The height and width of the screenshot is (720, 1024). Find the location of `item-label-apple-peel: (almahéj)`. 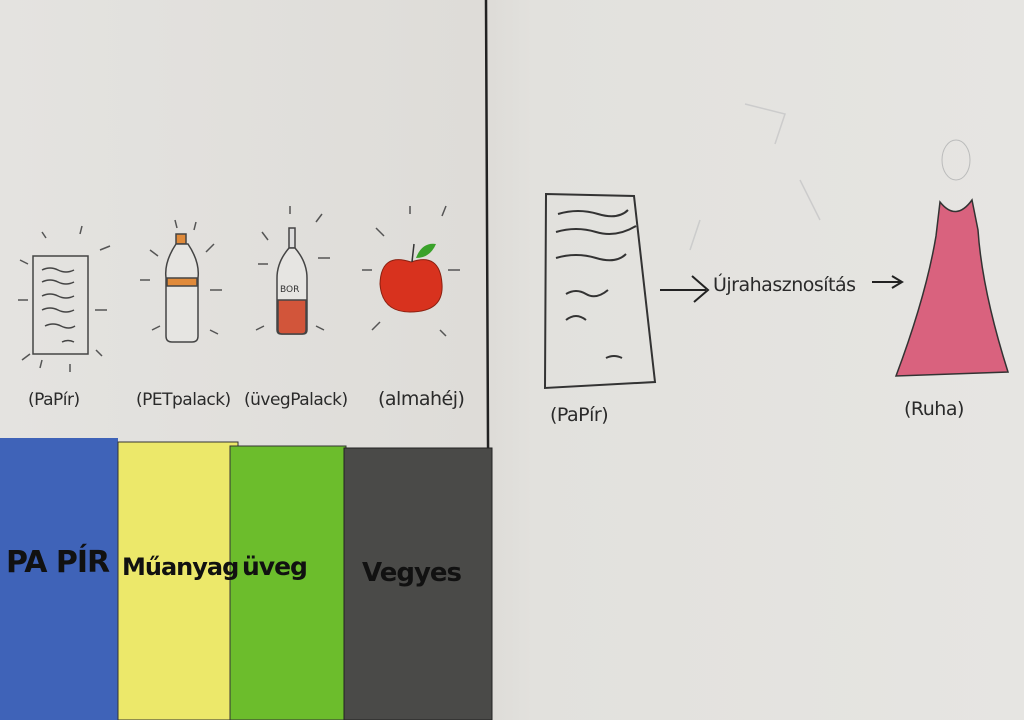

item-label-apple-peel: (almahéj) is located at coordinates (421, 399).